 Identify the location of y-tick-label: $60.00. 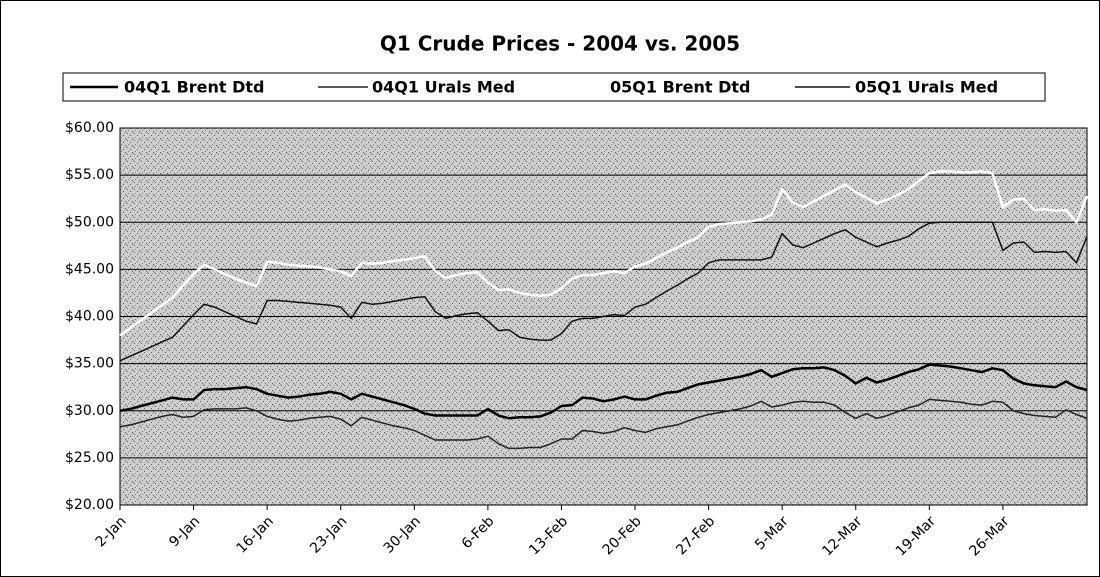
(89, 128).